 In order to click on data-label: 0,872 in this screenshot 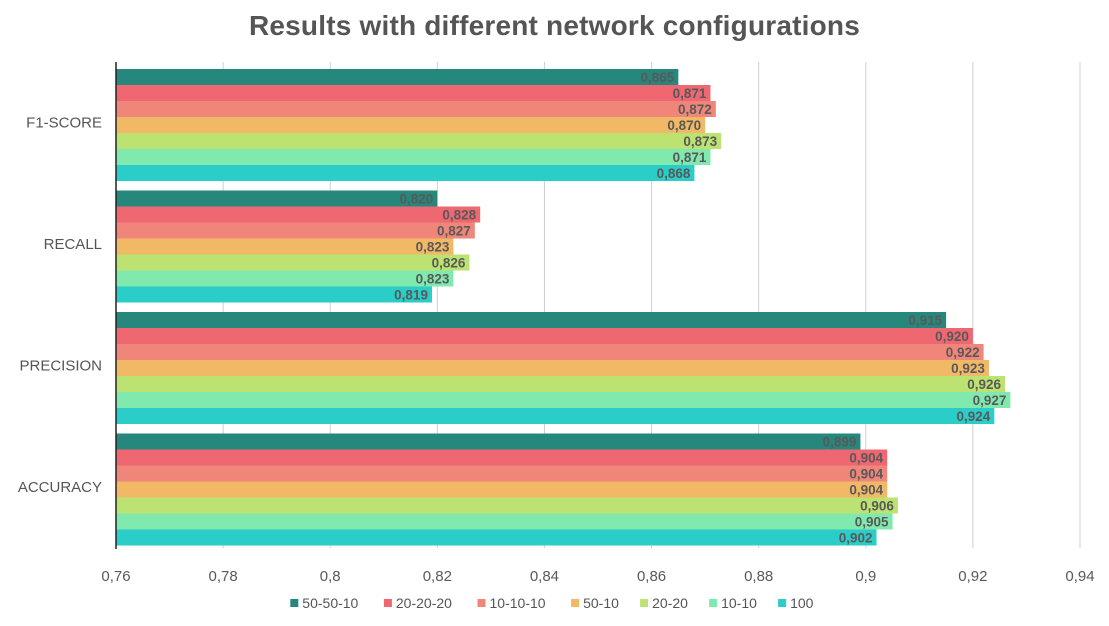, I will do `click(695, 109)`.